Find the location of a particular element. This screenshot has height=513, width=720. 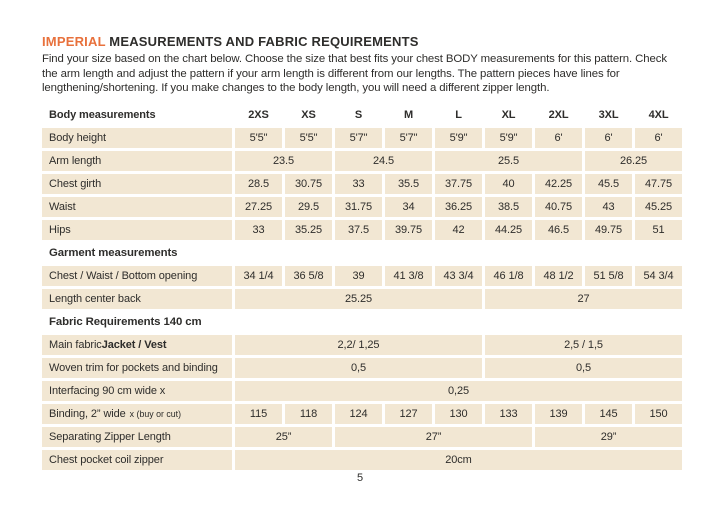

section-row: Garment measurements is located at coordinates (362, 252).